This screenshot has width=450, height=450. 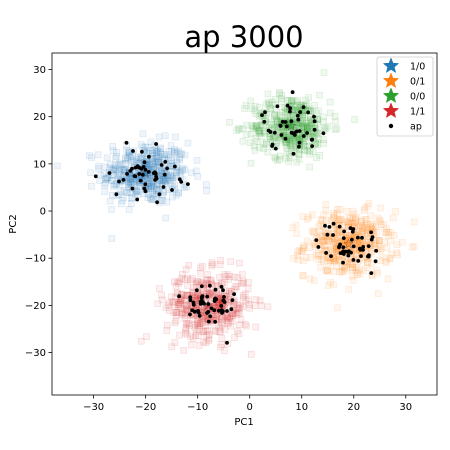 I want to click on x-tick-label: 30, so click(x=405, y=407).